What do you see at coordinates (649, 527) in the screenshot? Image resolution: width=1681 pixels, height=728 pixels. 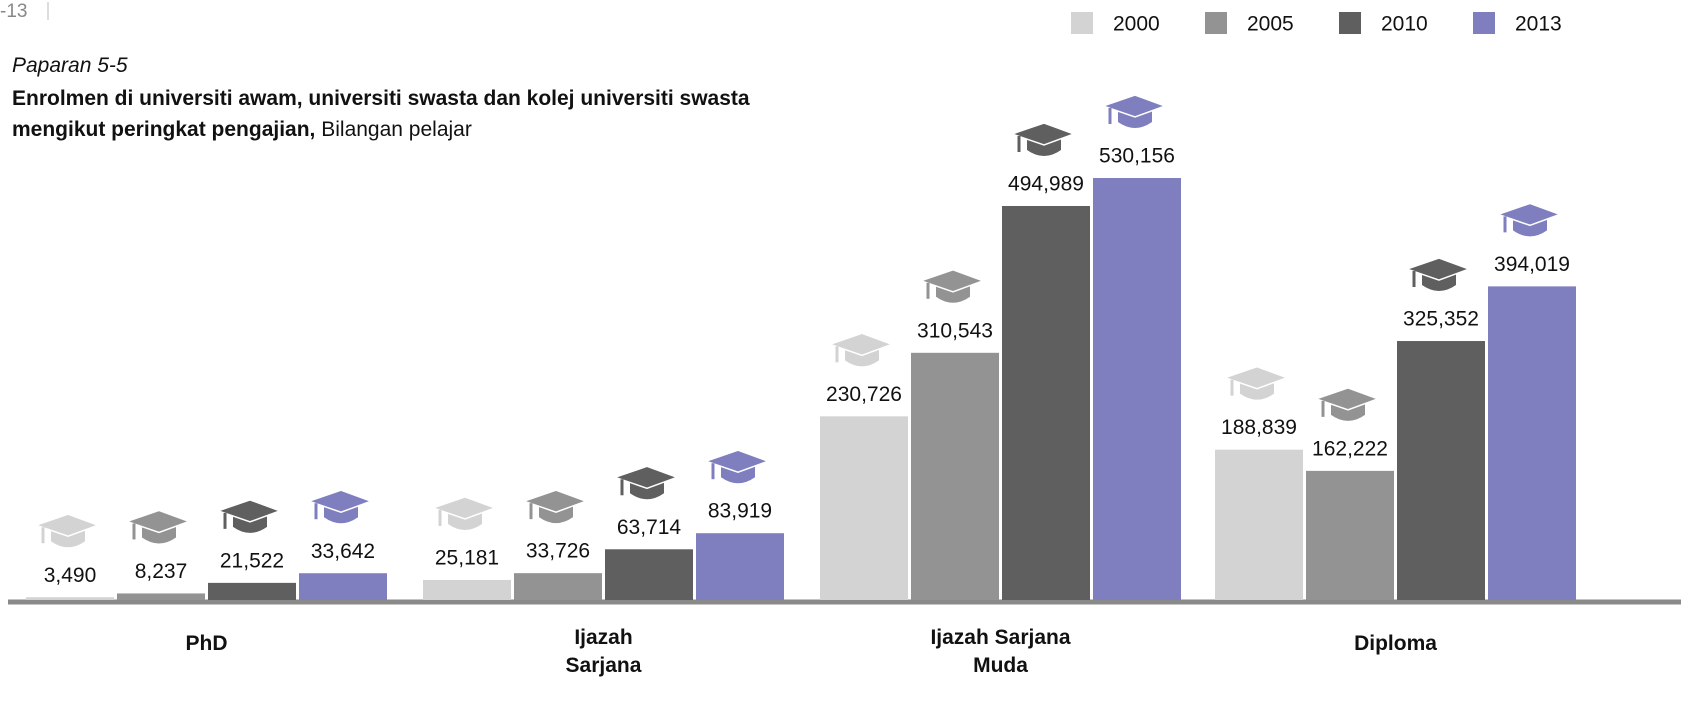 I see `value-label: 63,714` at bounding box center [649, 527].